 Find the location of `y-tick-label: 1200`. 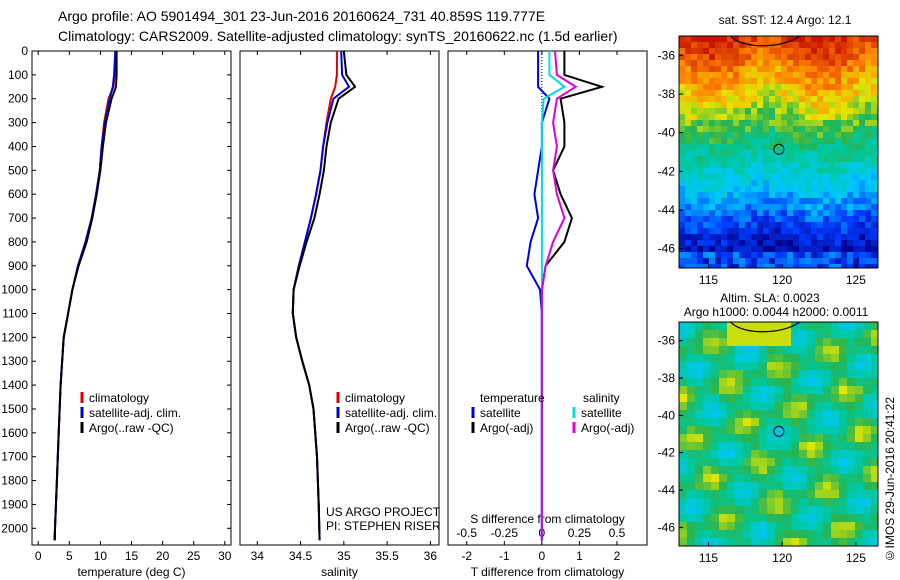

y-tick-label: 1200 is located at coordinates (14, 337).